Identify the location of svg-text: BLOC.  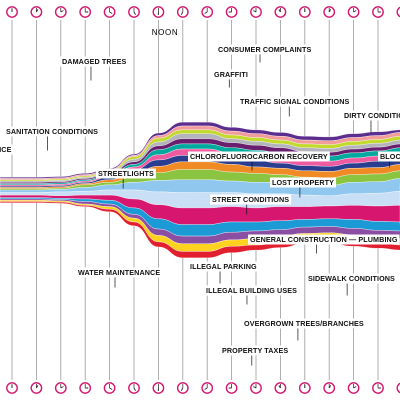
(390, 156).